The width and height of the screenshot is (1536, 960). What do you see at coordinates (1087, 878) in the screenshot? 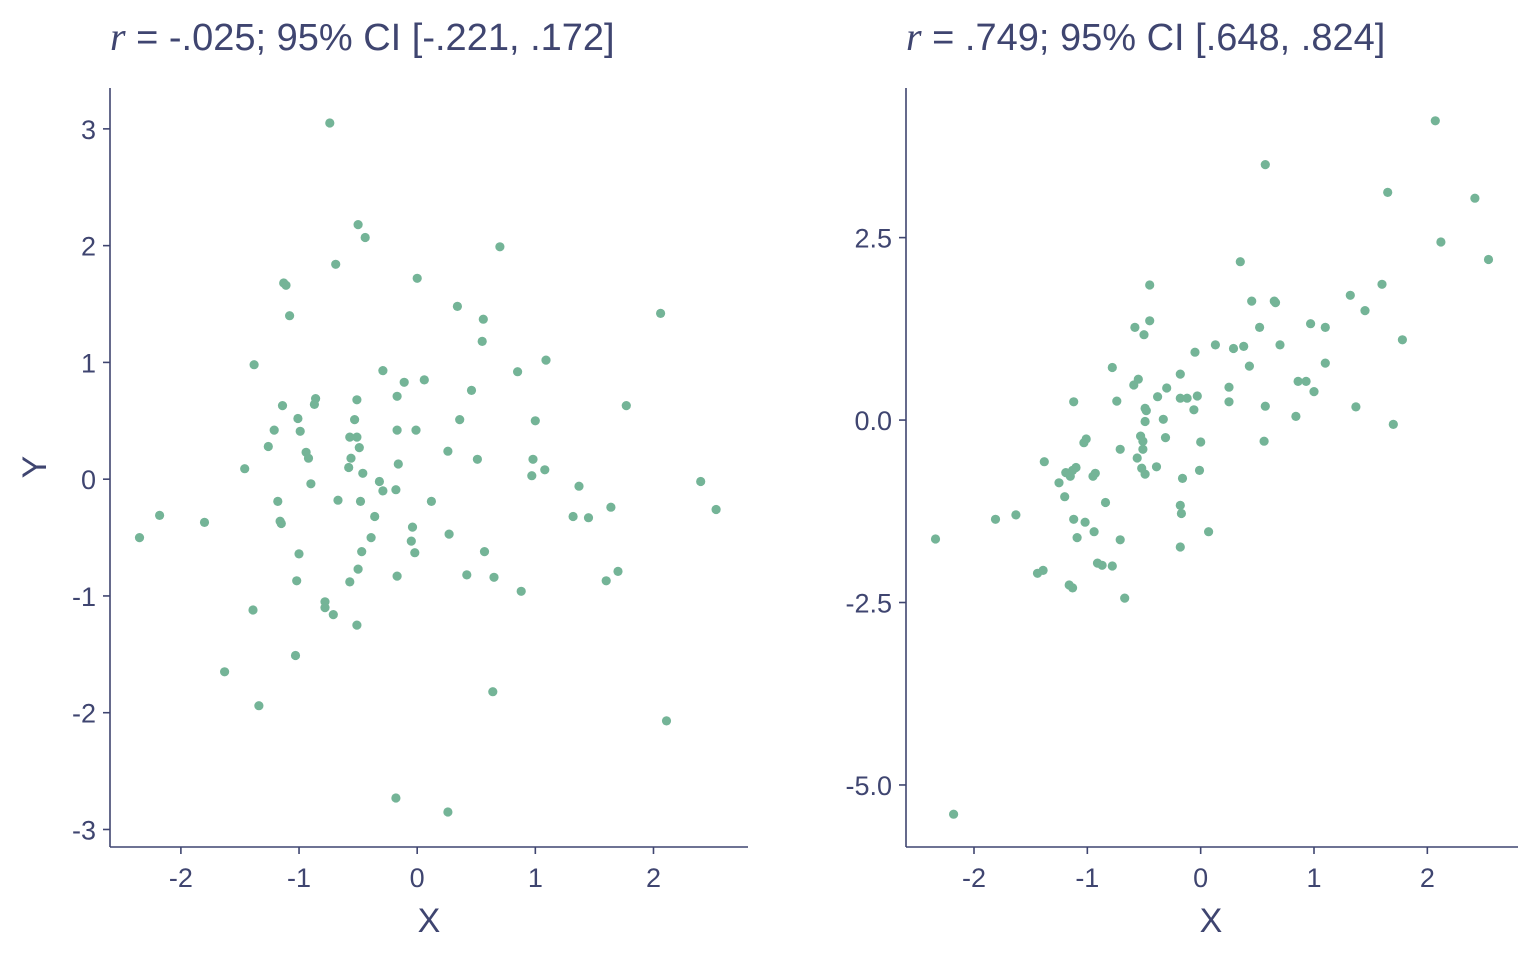
I see `right-x-tick-label: -1` at bounding box center [1087, 878].